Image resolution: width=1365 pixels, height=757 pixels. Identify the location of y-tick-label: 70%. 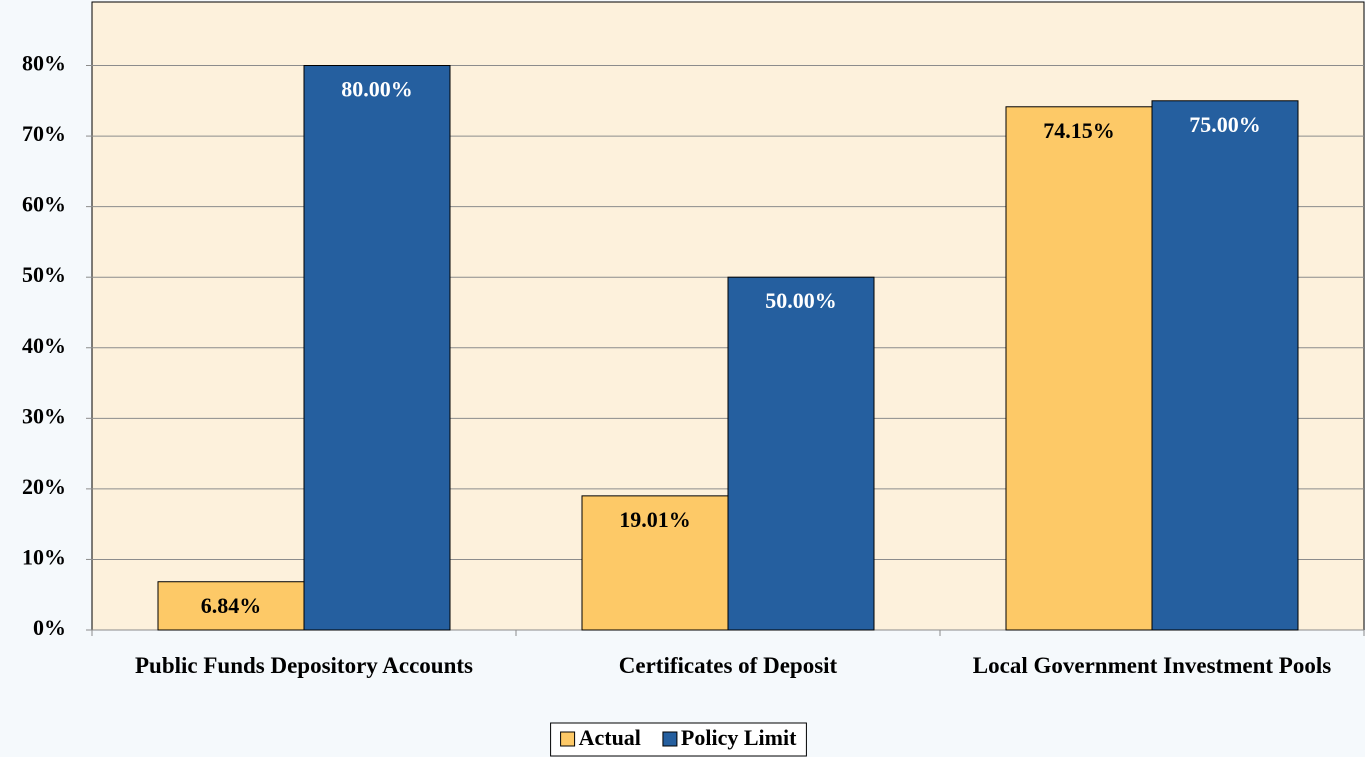
(44, 133).